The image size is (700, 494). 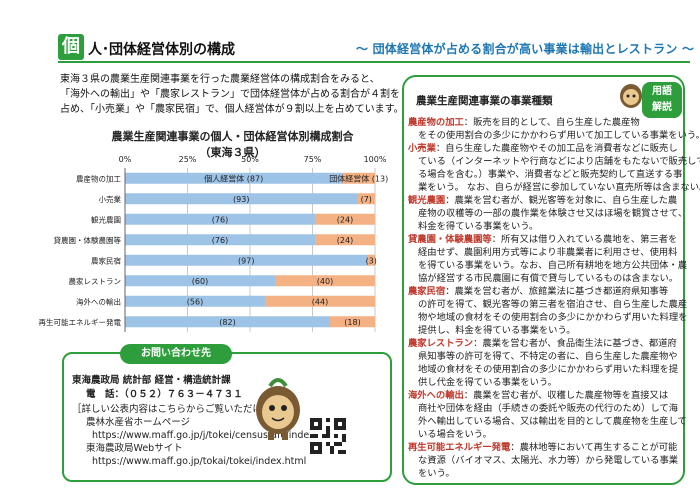 I want to click on glossary-text: いる場合をいう。, so click(x=455, y=434).